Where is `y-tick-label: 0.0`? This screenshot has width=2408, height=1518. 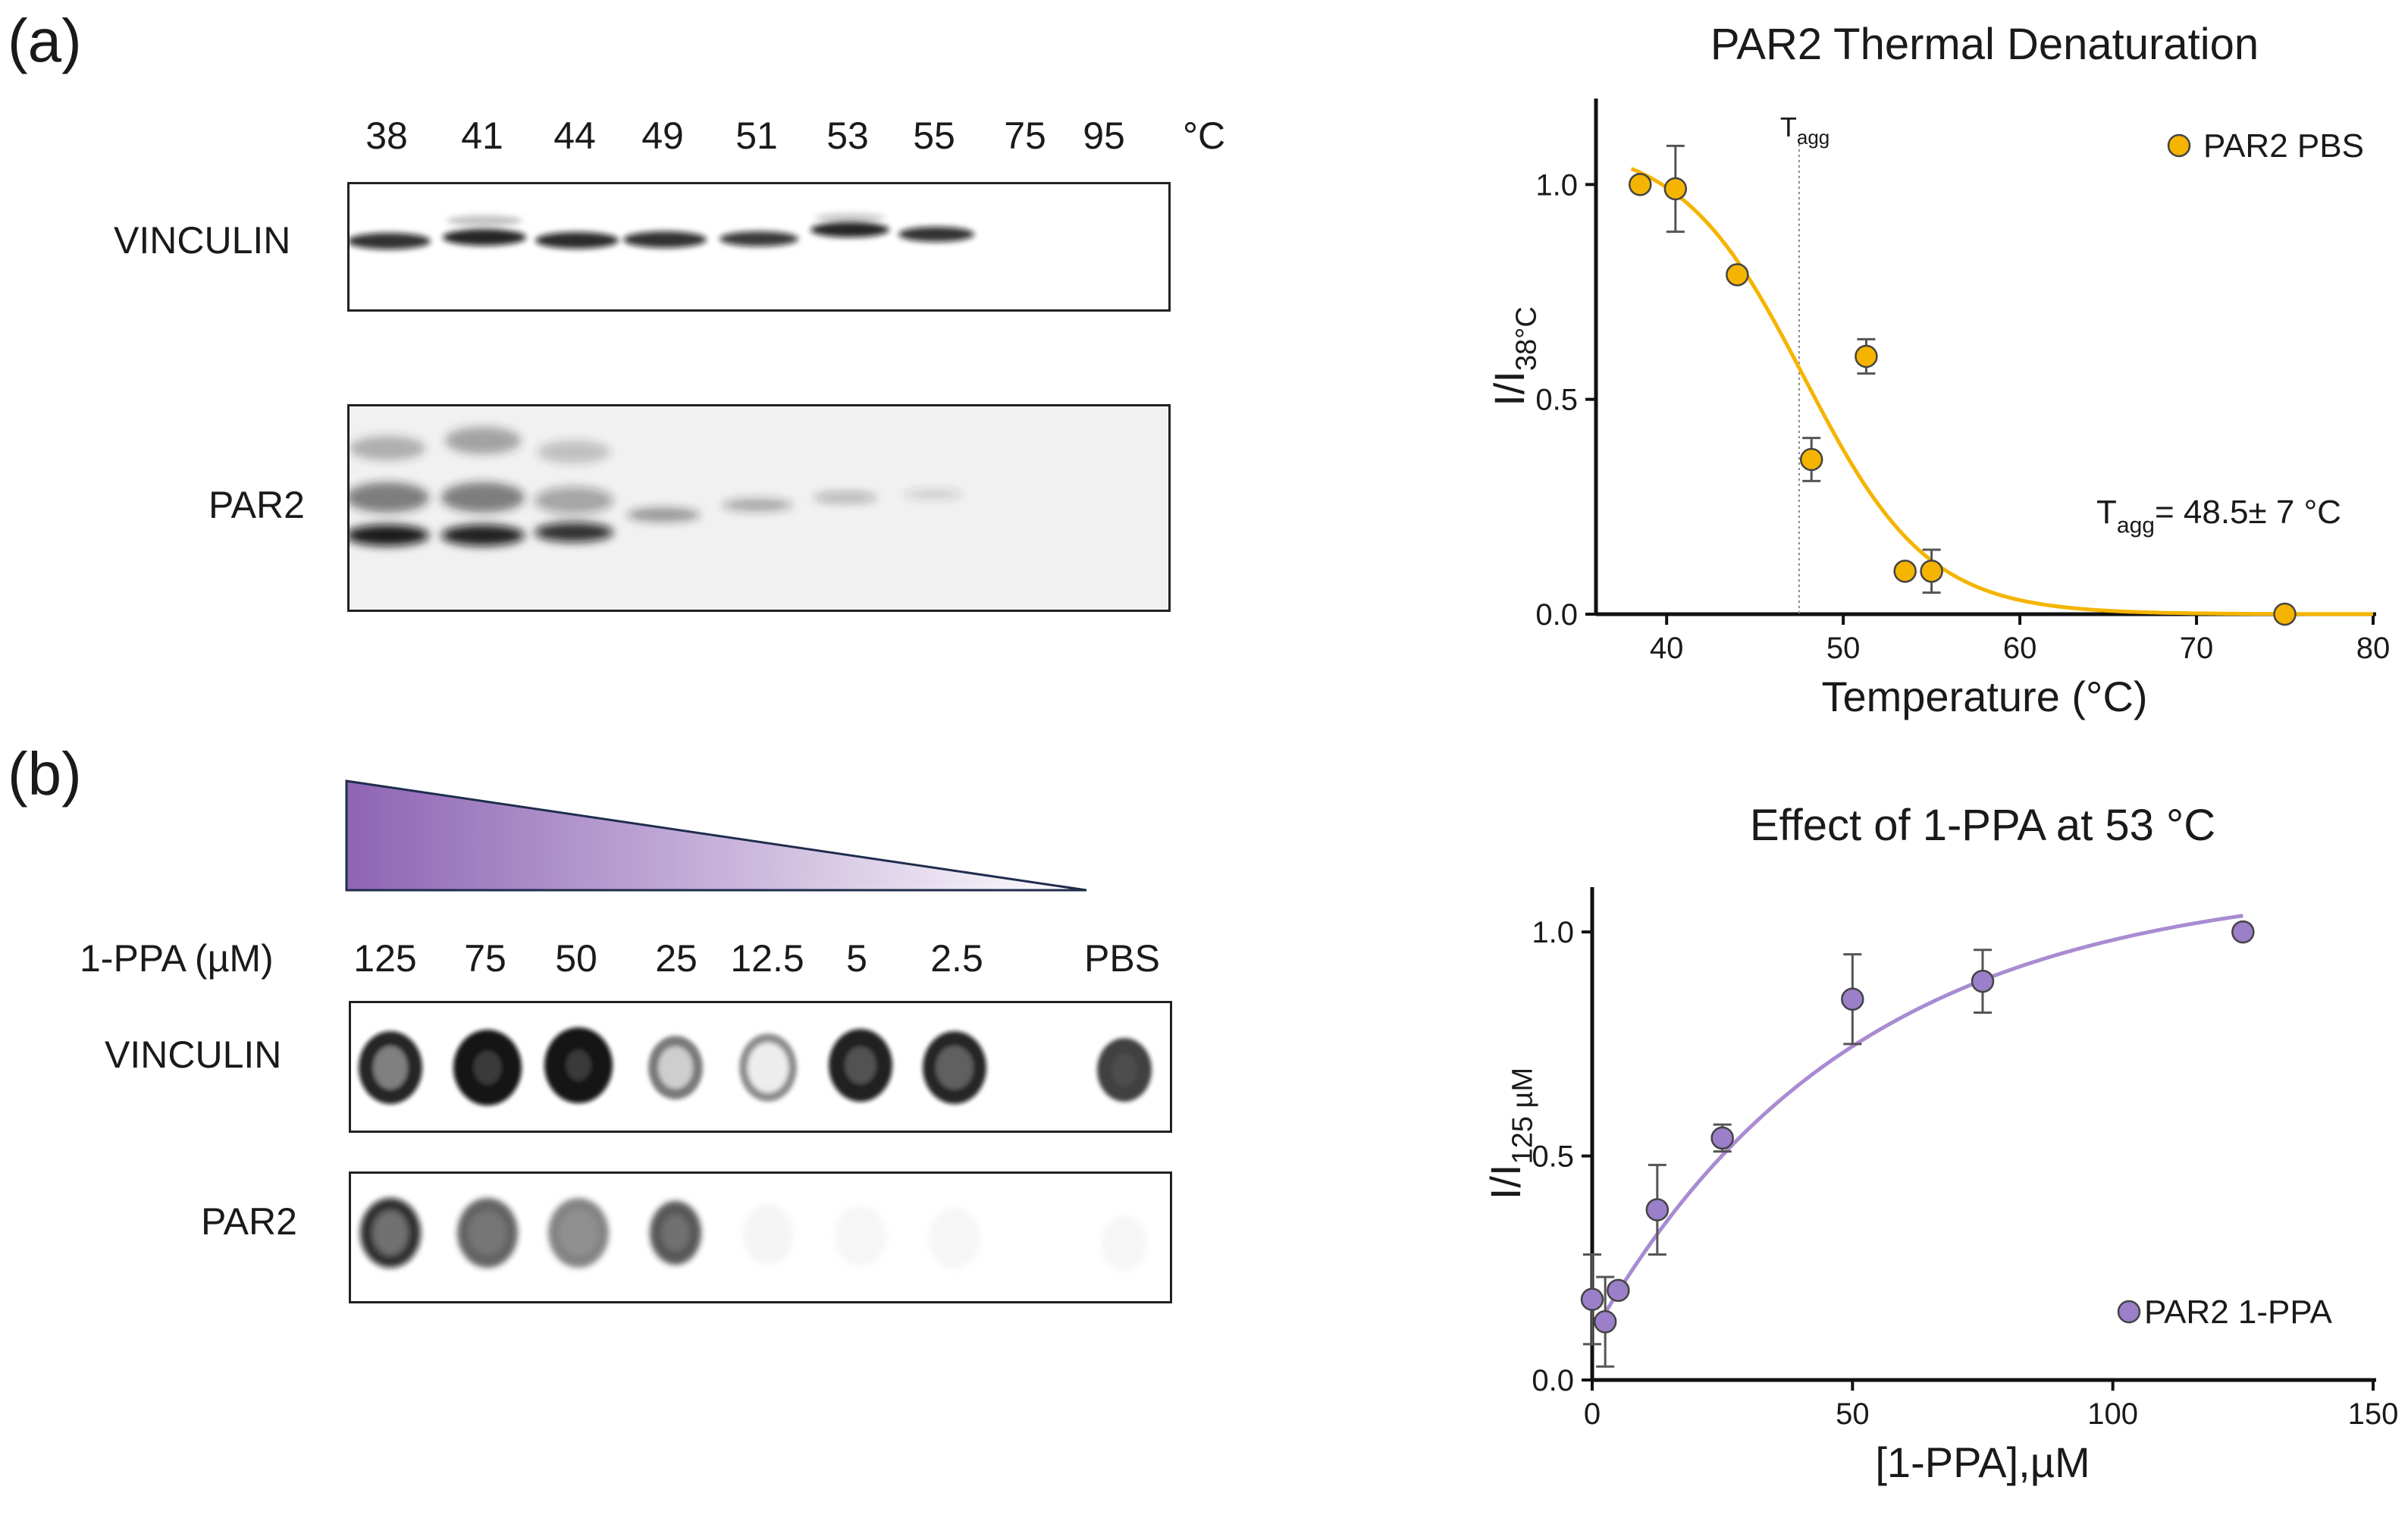 y-tick-label: 0.0 is located at coordinates (1553, 1380).